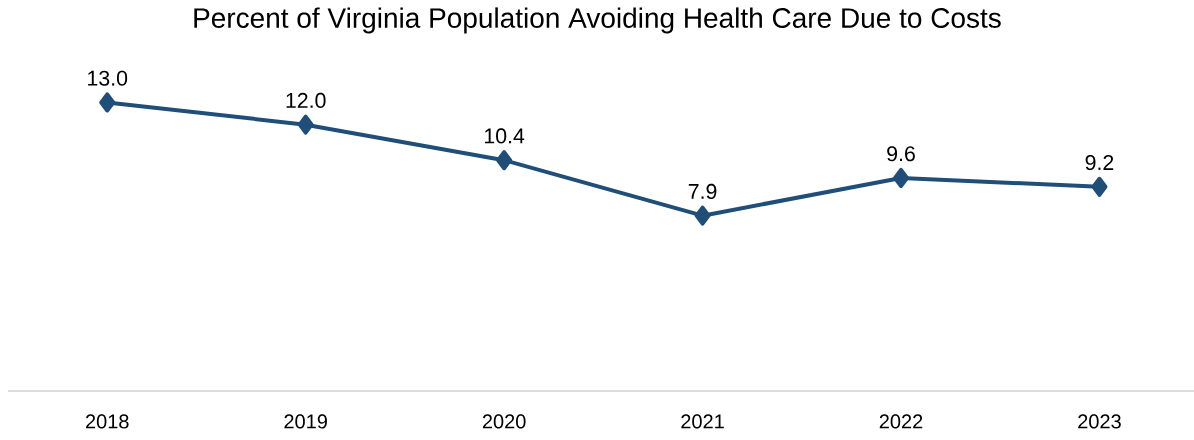 This screenshot has width=1194, height=440. I want to click on x-tick-label: 2021, so click(702, 421).